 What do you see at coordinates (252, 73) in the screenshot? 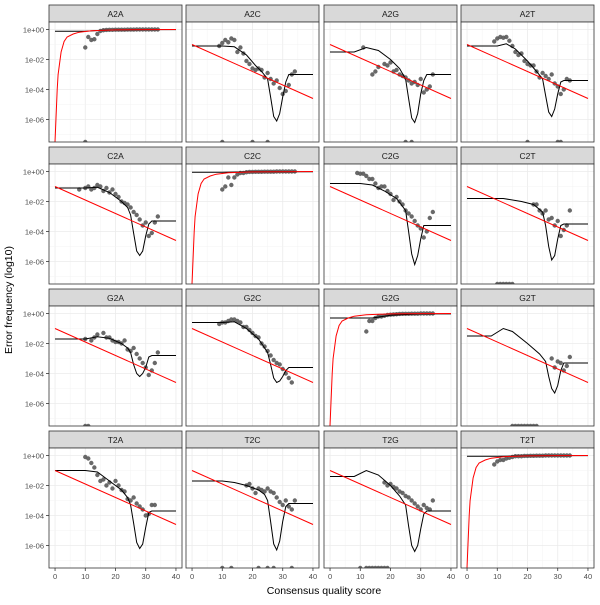
I see `panel-a2c: A2C` at bounding box center [252, 73].